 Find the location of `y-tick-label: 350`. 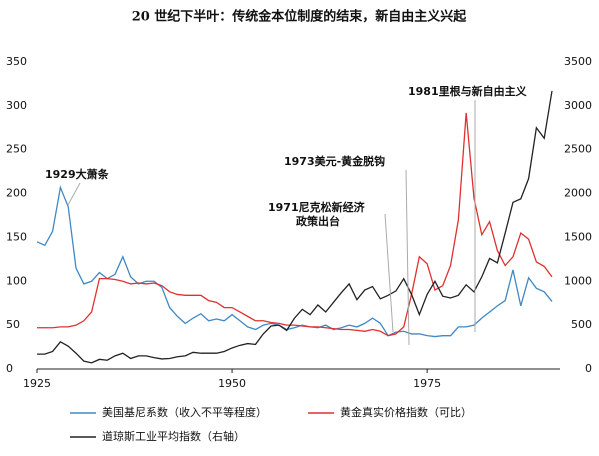

y-tick-label: 350 is located at coordinates (16, 61).